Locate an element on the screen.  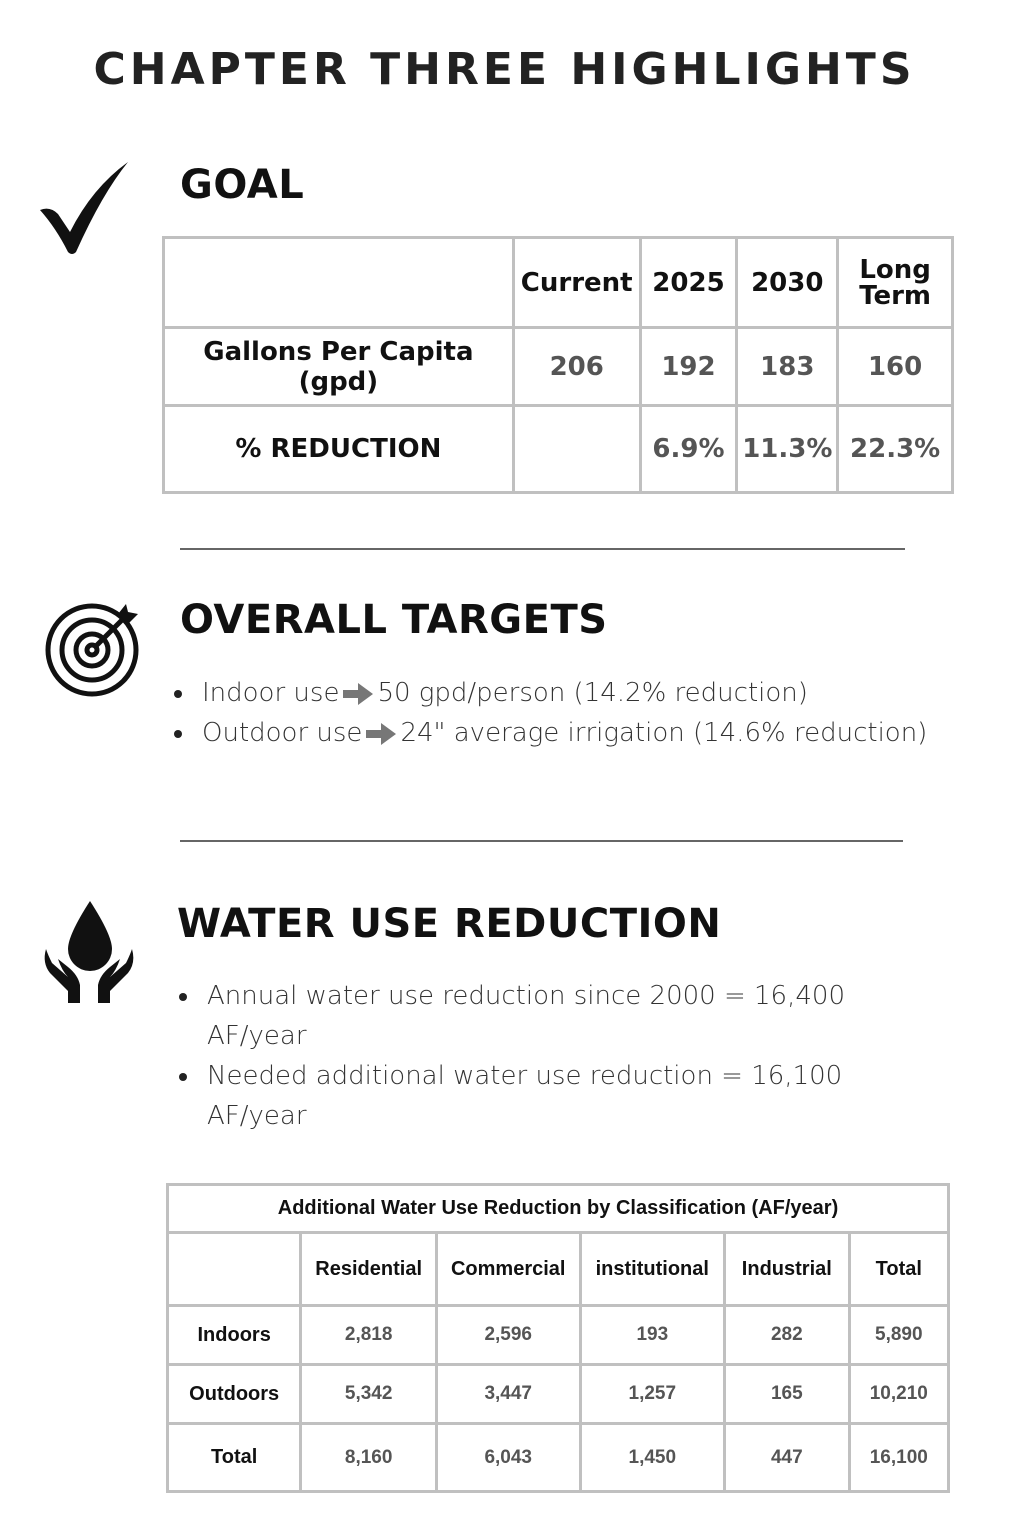
cell: 16,100 is located at coordinates (899, 1457).